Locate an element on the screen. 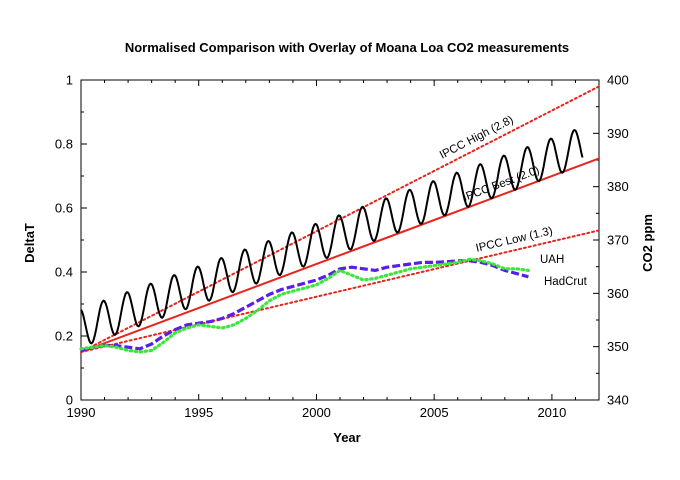 This screenshot has width=680, height=480. legend-label: HadCrut is located at coordinates (566, 282).